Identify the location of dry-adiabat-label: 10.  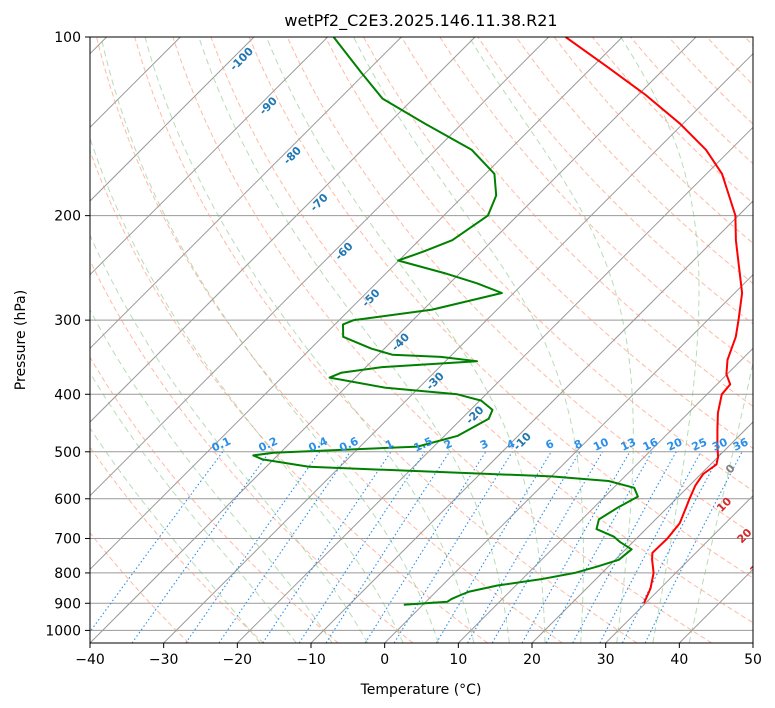
(724, 504).